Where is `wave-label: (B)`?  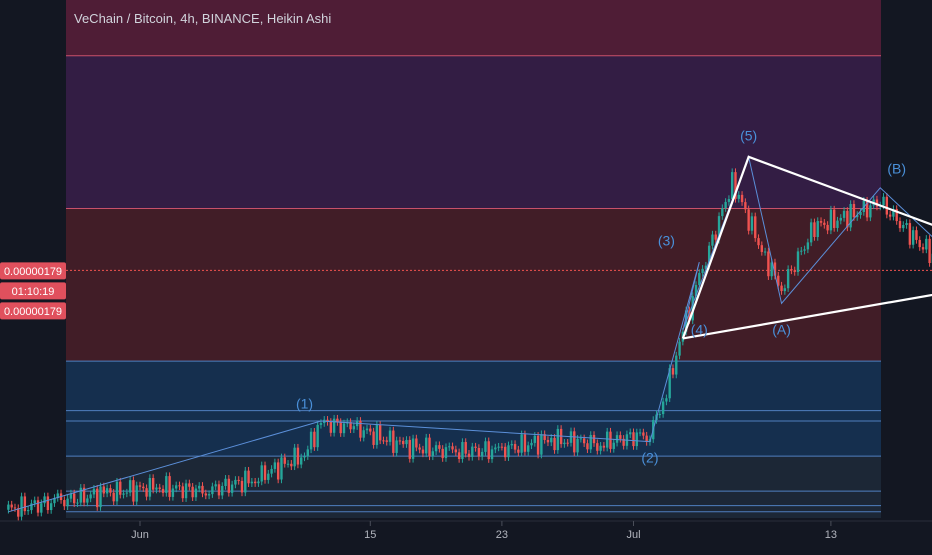 wave-label: (B) is located at coordinates (896, 168).